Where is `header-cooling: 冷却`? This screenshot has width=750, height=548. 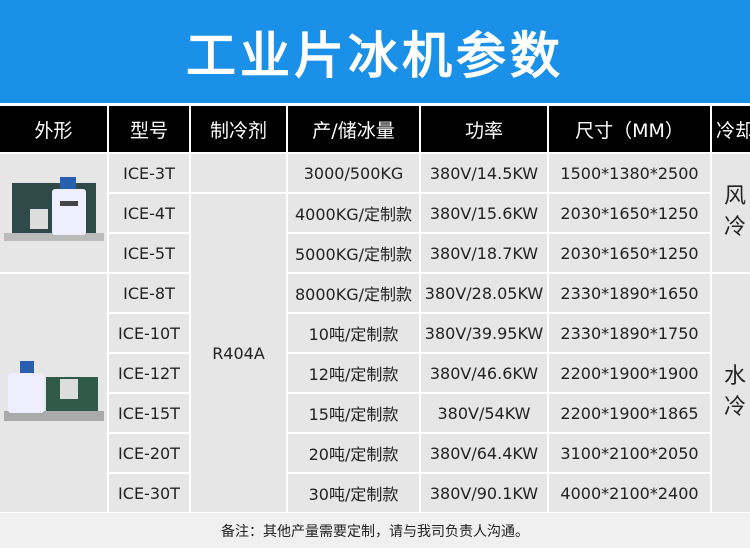 header-cooling: 冷却 is located at coordinates (731, 129).